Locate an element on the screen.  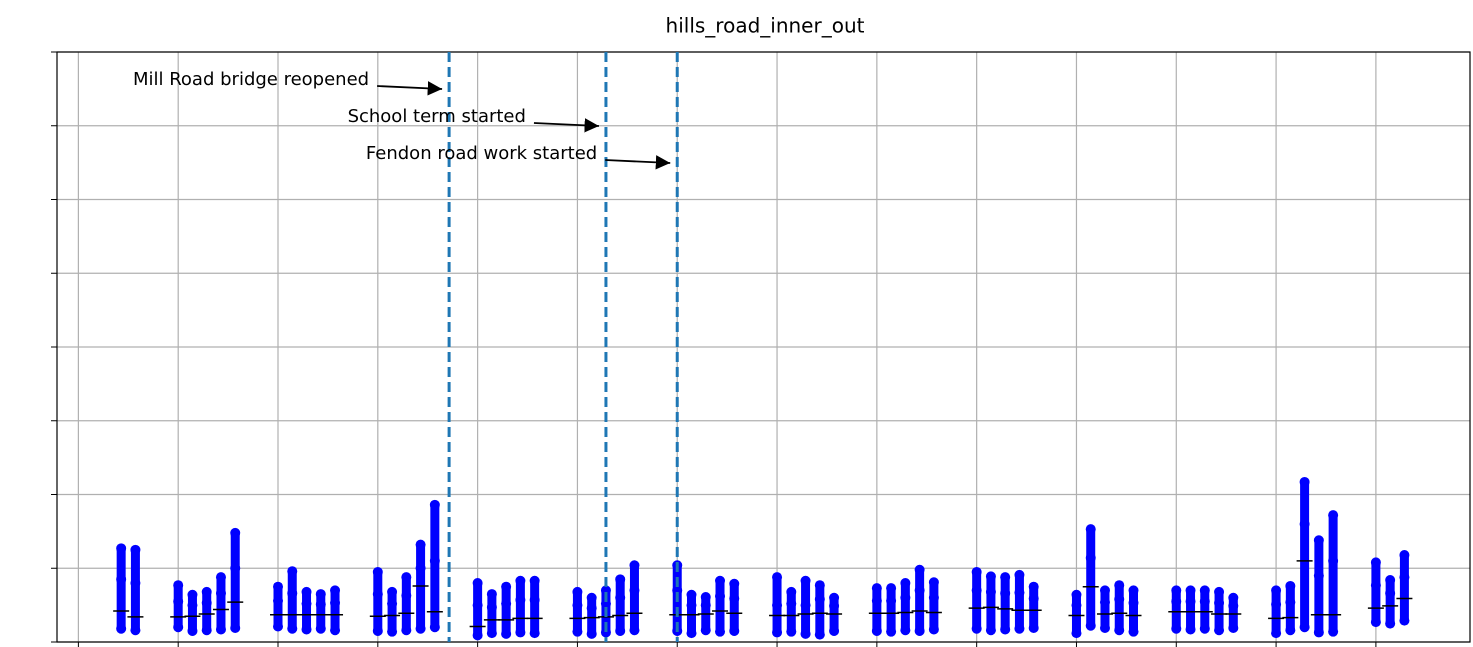
event-label: Fendon road work started is located at coordinates (481, 153).